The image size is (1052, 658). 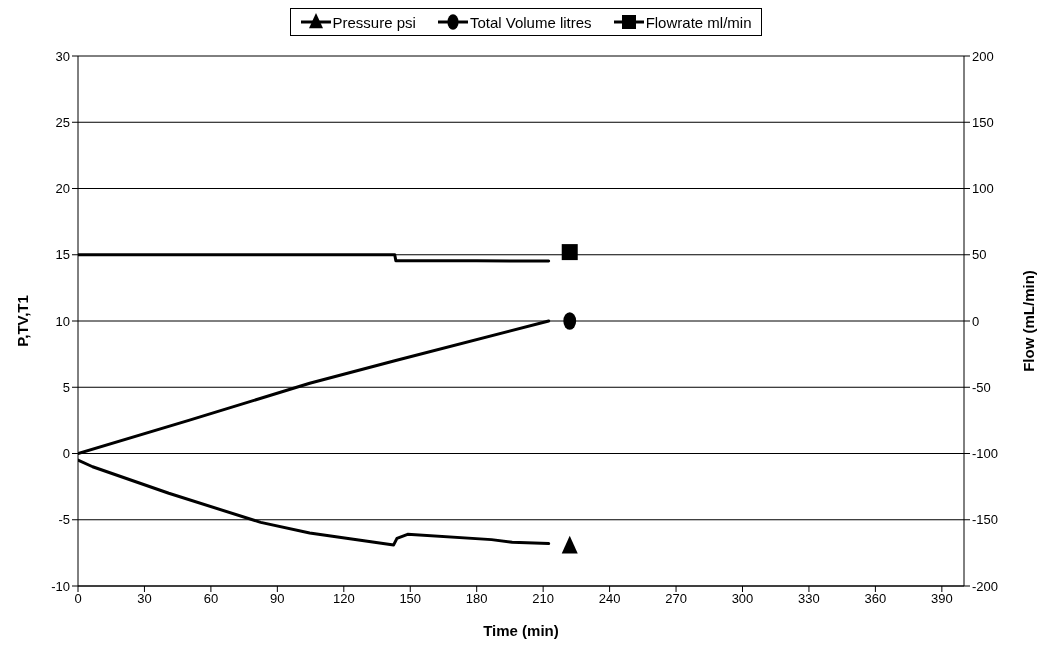 I want to click on y-tick-label: 30, so click(x=62, y=56).